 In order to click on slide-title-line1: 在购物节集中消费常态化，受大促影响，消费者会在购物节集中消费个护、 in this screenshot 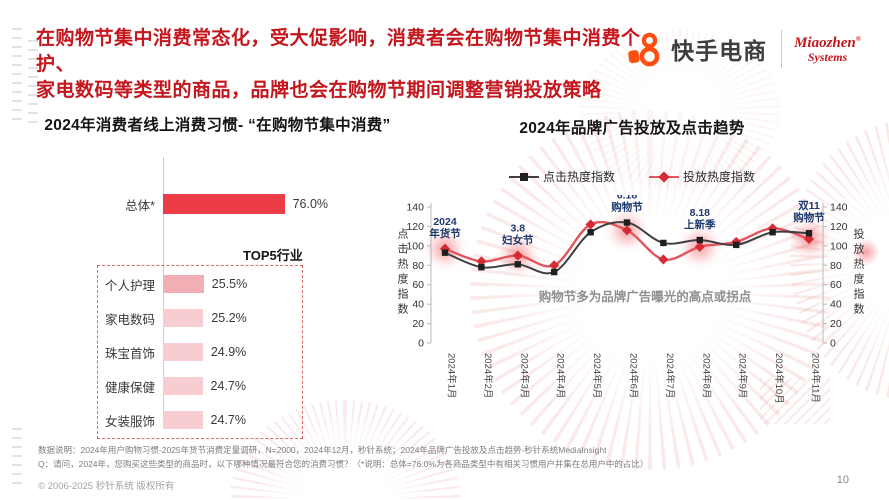, I will do `click(338, 52)`.